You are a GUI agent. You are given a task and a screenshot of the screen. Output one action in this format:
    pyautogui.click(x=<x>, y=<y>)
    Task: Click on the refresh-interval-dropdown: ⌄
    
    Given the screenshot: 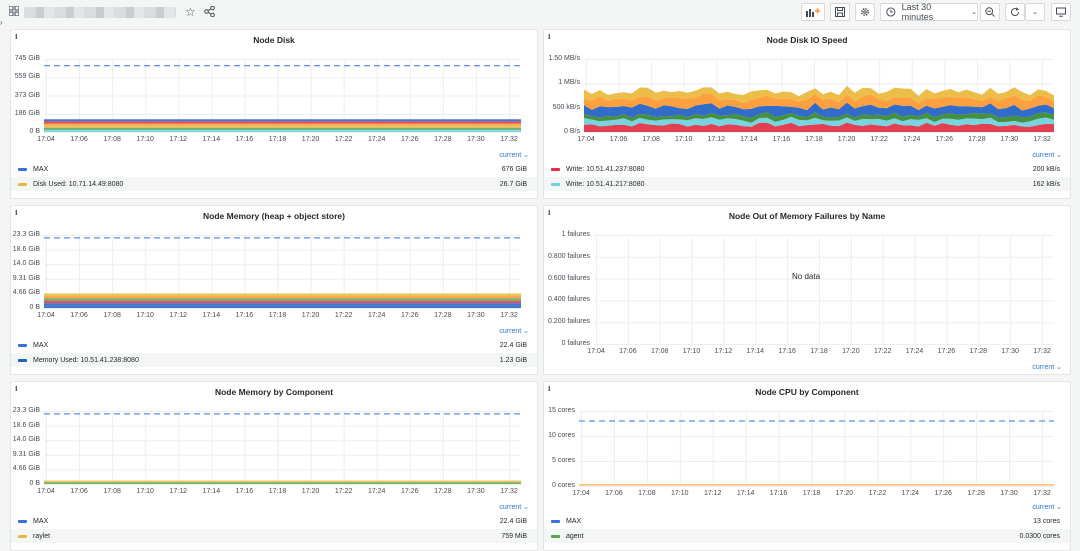 What is the action you would take?
    pyautogui.click(x=1035, y=12)
    